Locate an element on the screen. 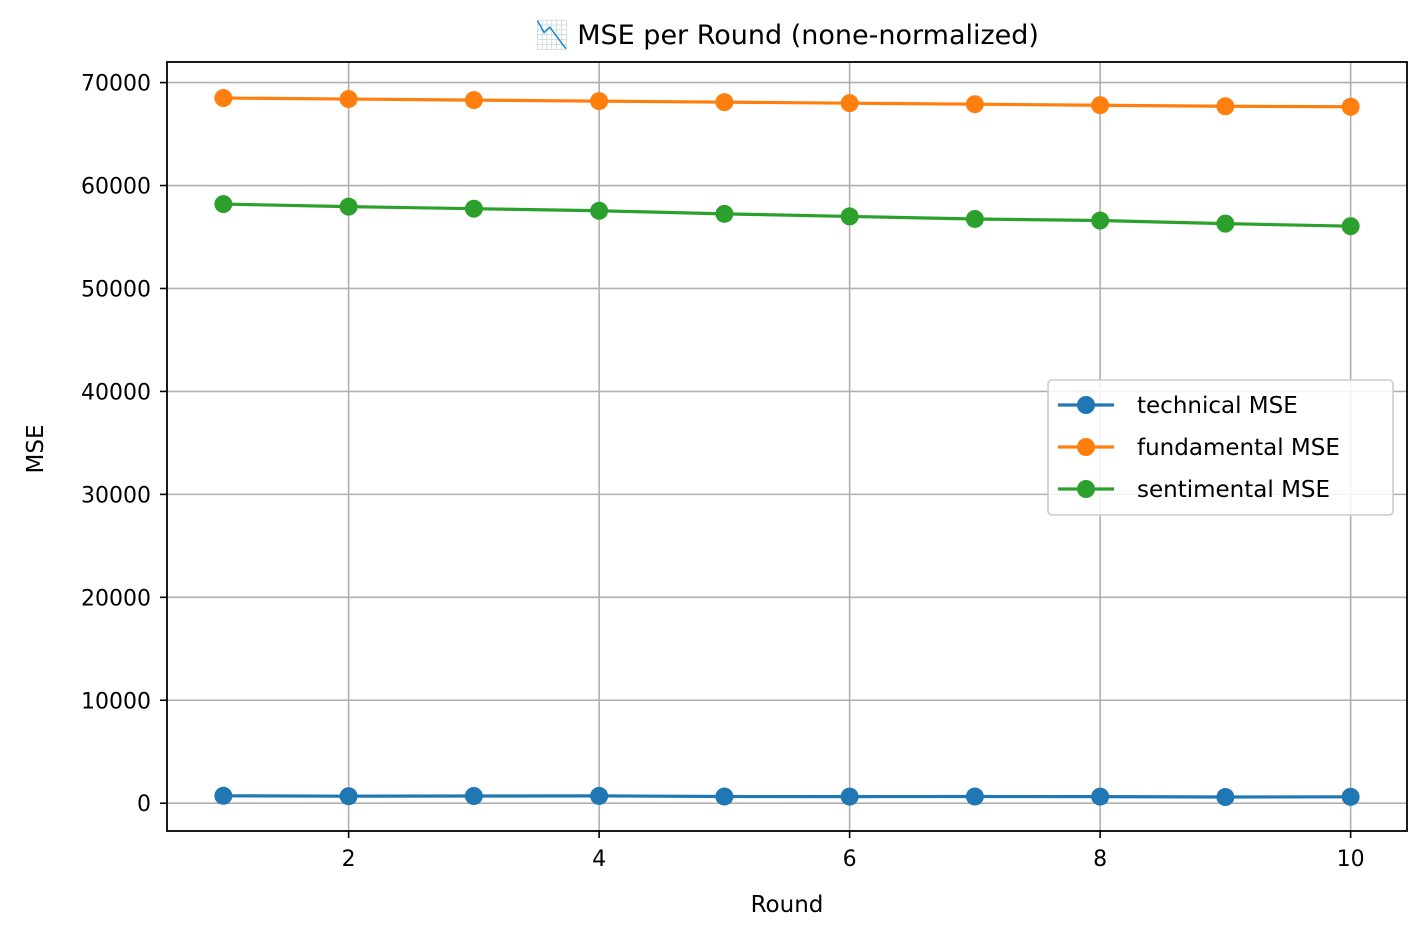 Image resolution: width=1427 pixels, height=939 pixels. legend-label: fundamental MSE is located at coordinates (1238, 448).